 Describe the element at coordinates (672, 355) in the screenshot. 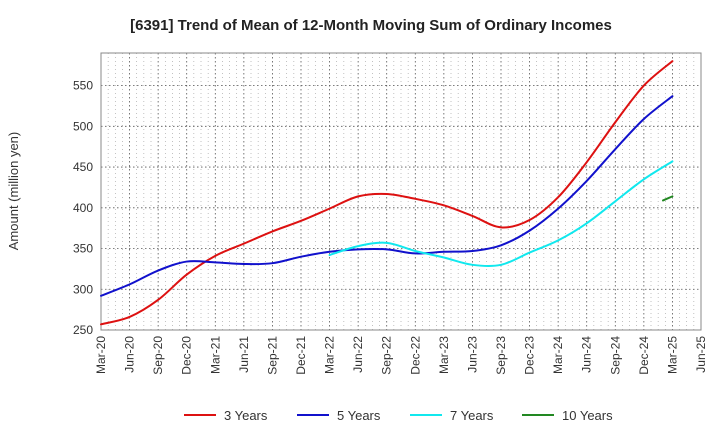

I see `x-tick-label: Mar-25` at that location.